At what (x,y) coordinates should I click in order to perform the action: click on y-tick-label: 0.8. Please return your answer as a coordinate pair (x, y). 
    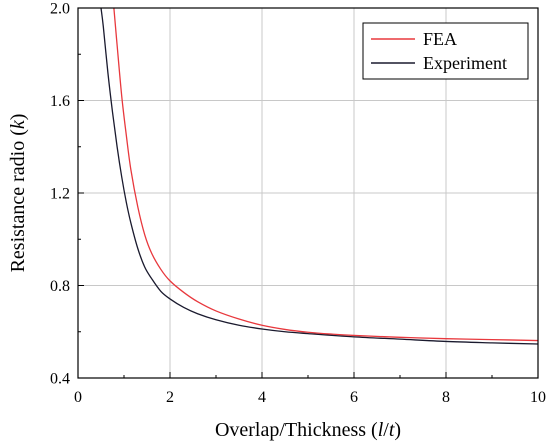
    Looking at the image, I should click on (60, 286).